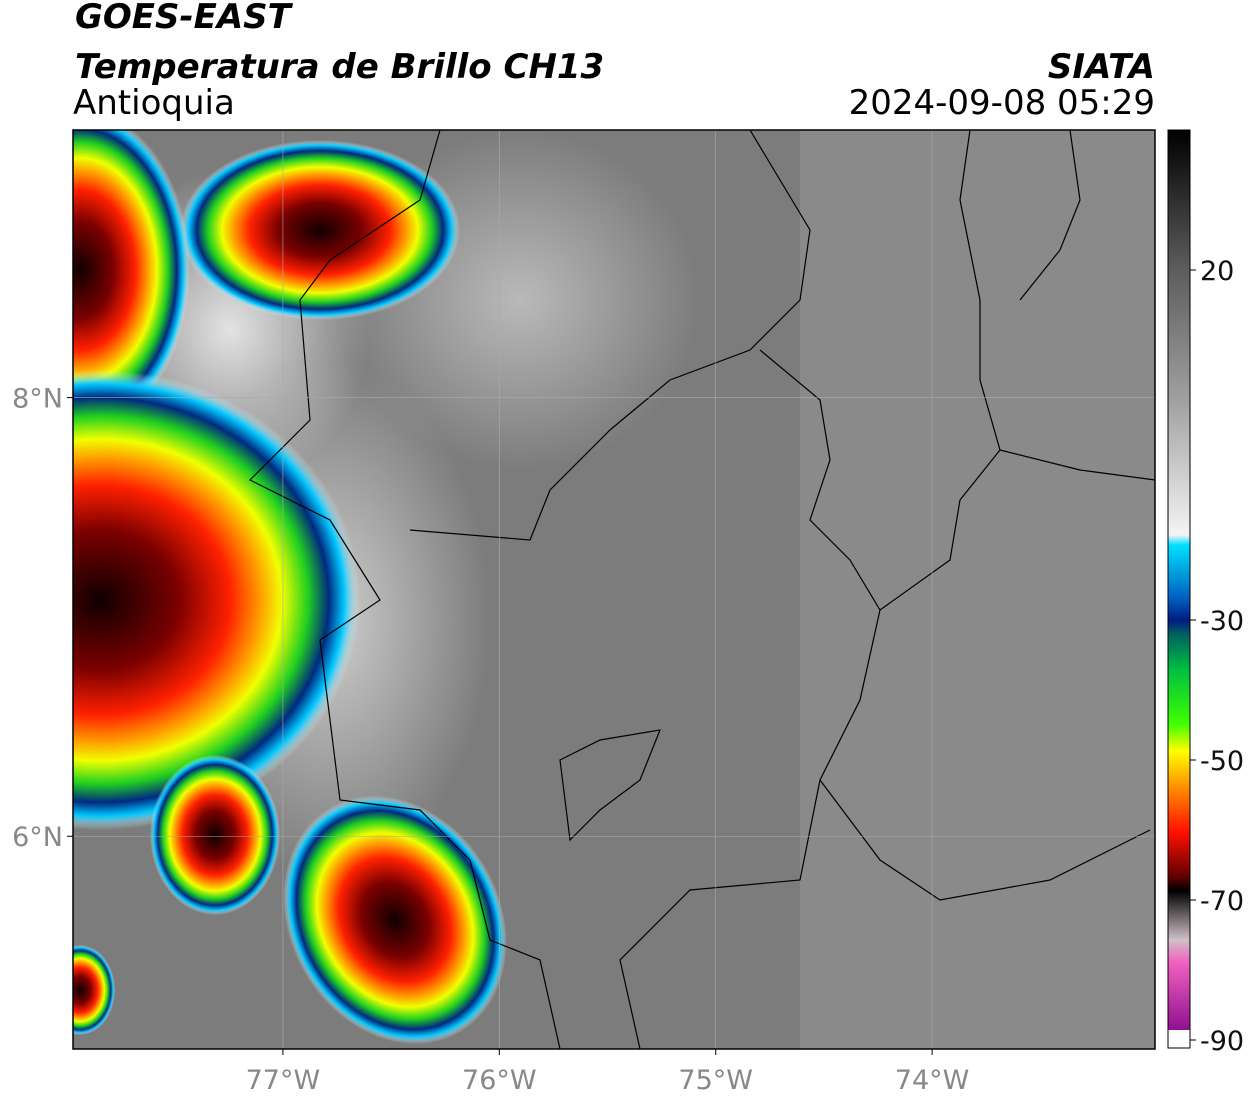  I want to click on colorbar-tick-label: 20, so click(1217, 271).